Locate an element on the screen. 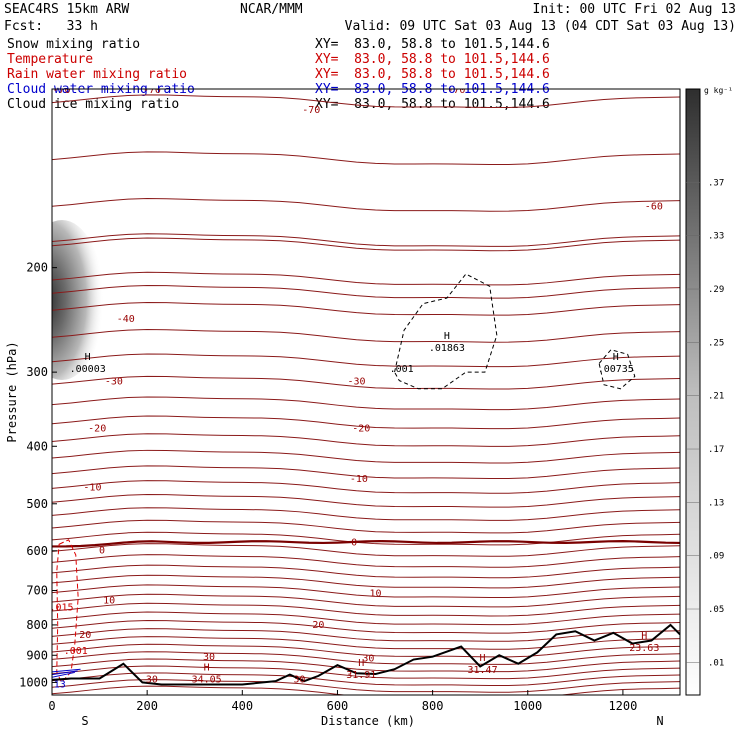 This screenshot has height=740, width=740. isotherm-label: -60 is located at coordinates (654, 206).